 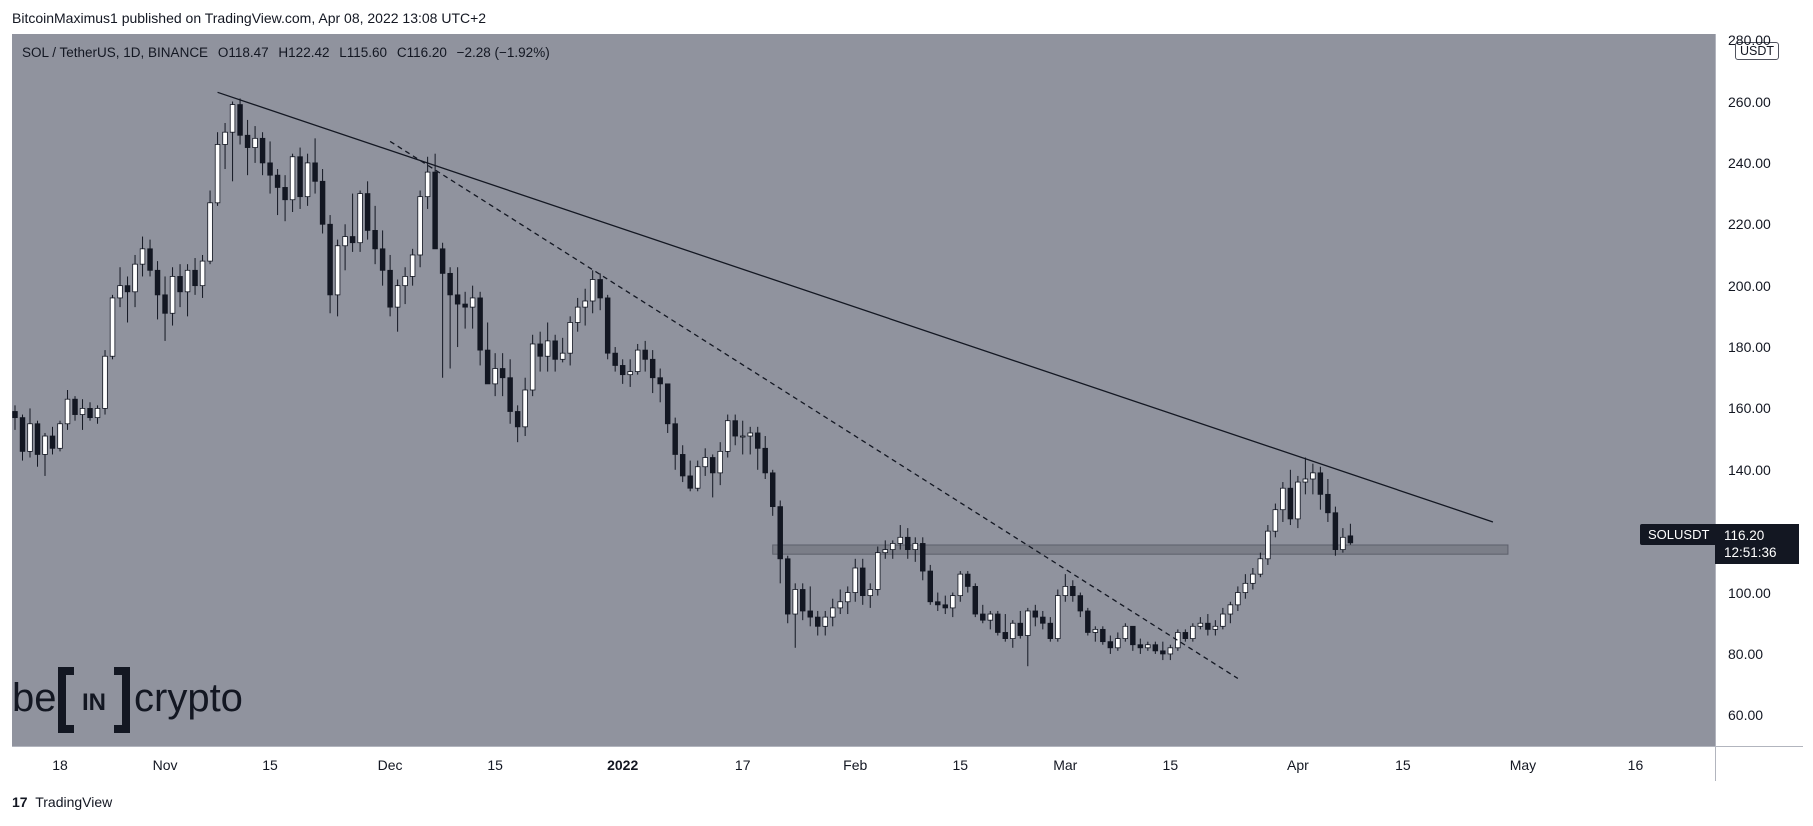 What do you see at coordinates (863, 763) in the screenshot?
I see `time-axis` at bounding box center [863, 763].